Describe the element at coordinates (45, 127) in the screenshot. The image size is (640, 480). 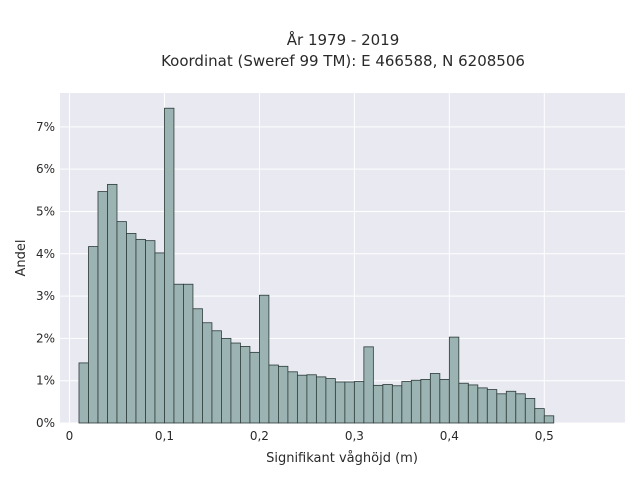
I see `y-tick-label: 7%` at that location.